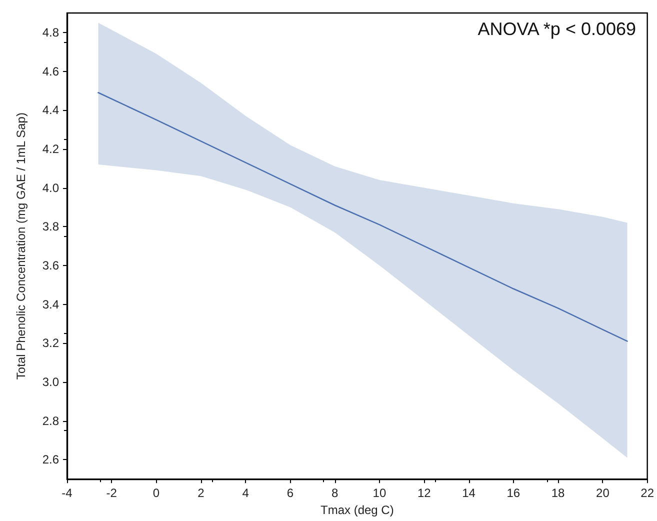 This screenshot has width=657, height=521. Describe the element at coordinates (21, 246) in the screenshot. I see `y-axis-title: Total Phenolic Concentration (mg GAE / 1mL Sap)` at that location.